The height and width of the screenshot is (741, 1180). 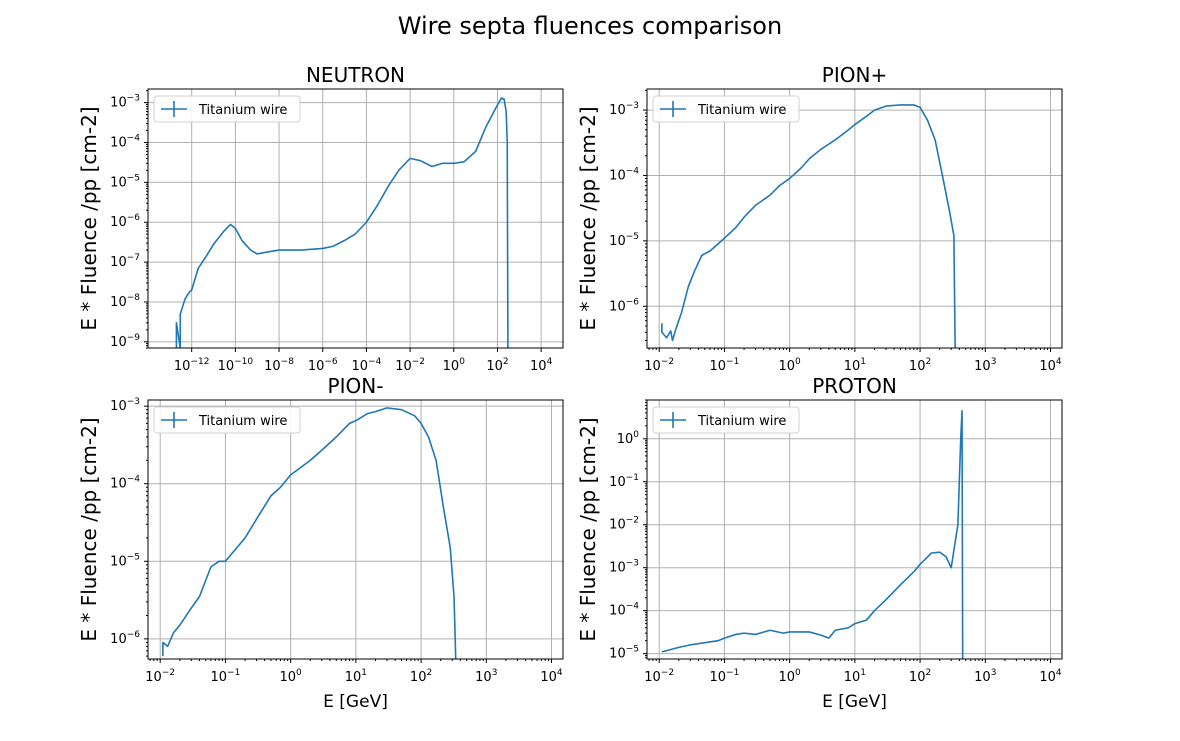 What do you see at coordinates (279, 365) in the screenshot?
I see `x-tick-label: 10⁻⁸` at bounding box center [279, 365].